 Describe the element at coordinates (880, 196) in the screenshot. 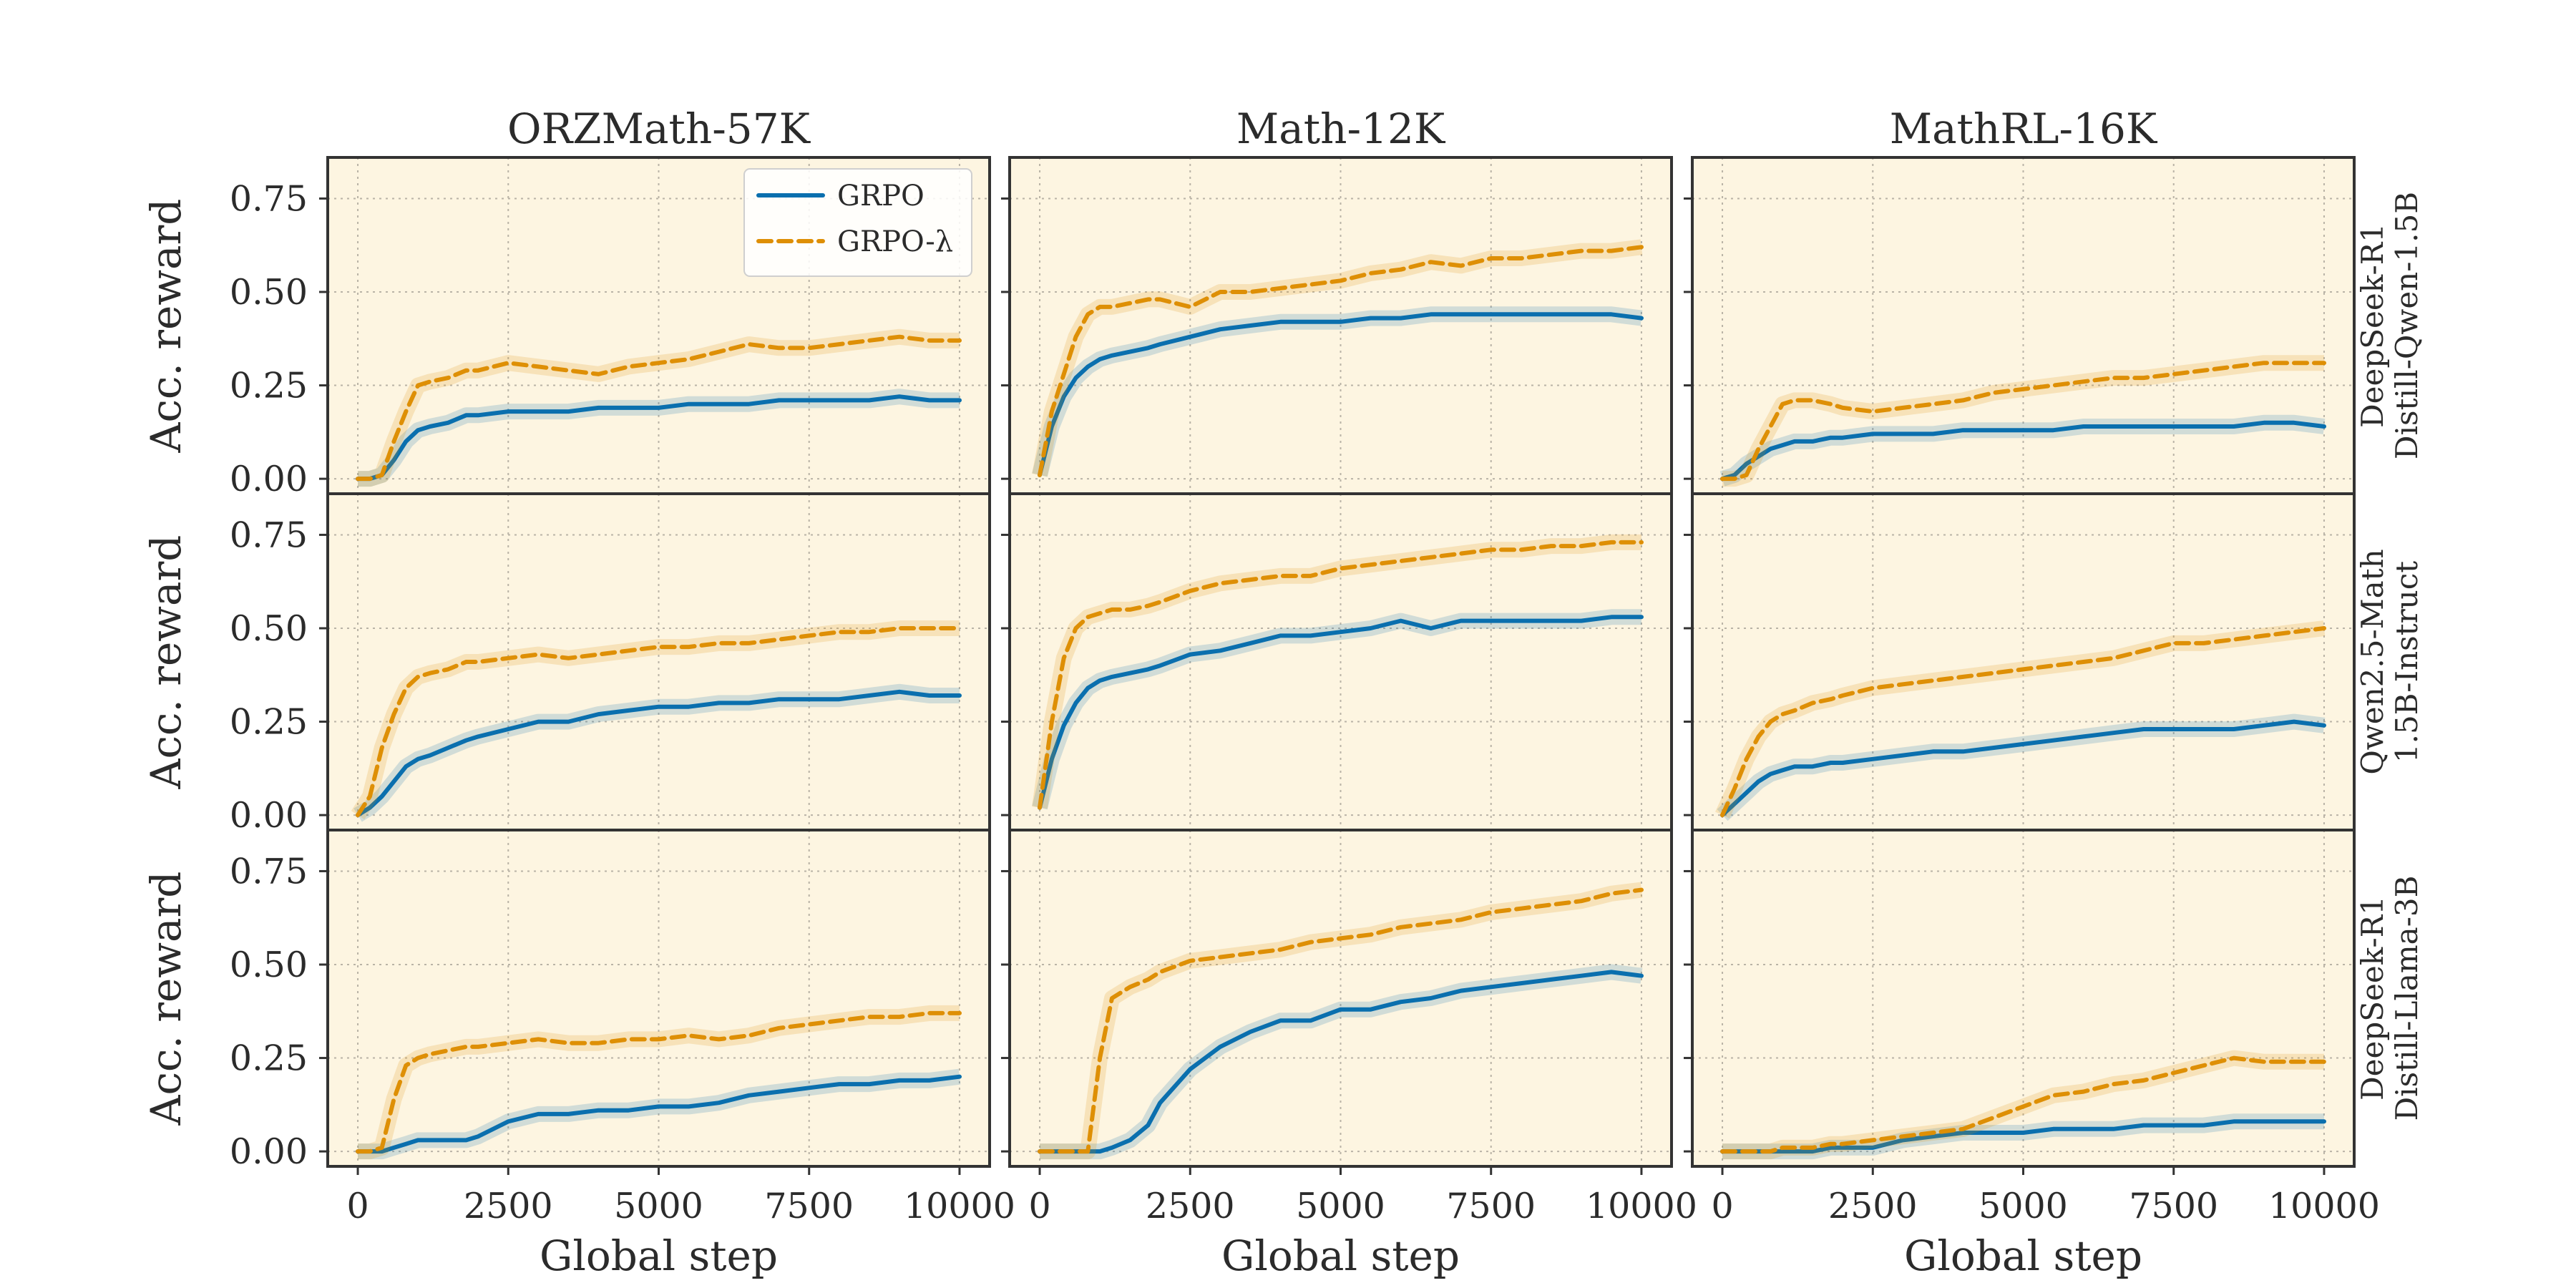

I see `legend-label-grpo: GRPO` at that location.